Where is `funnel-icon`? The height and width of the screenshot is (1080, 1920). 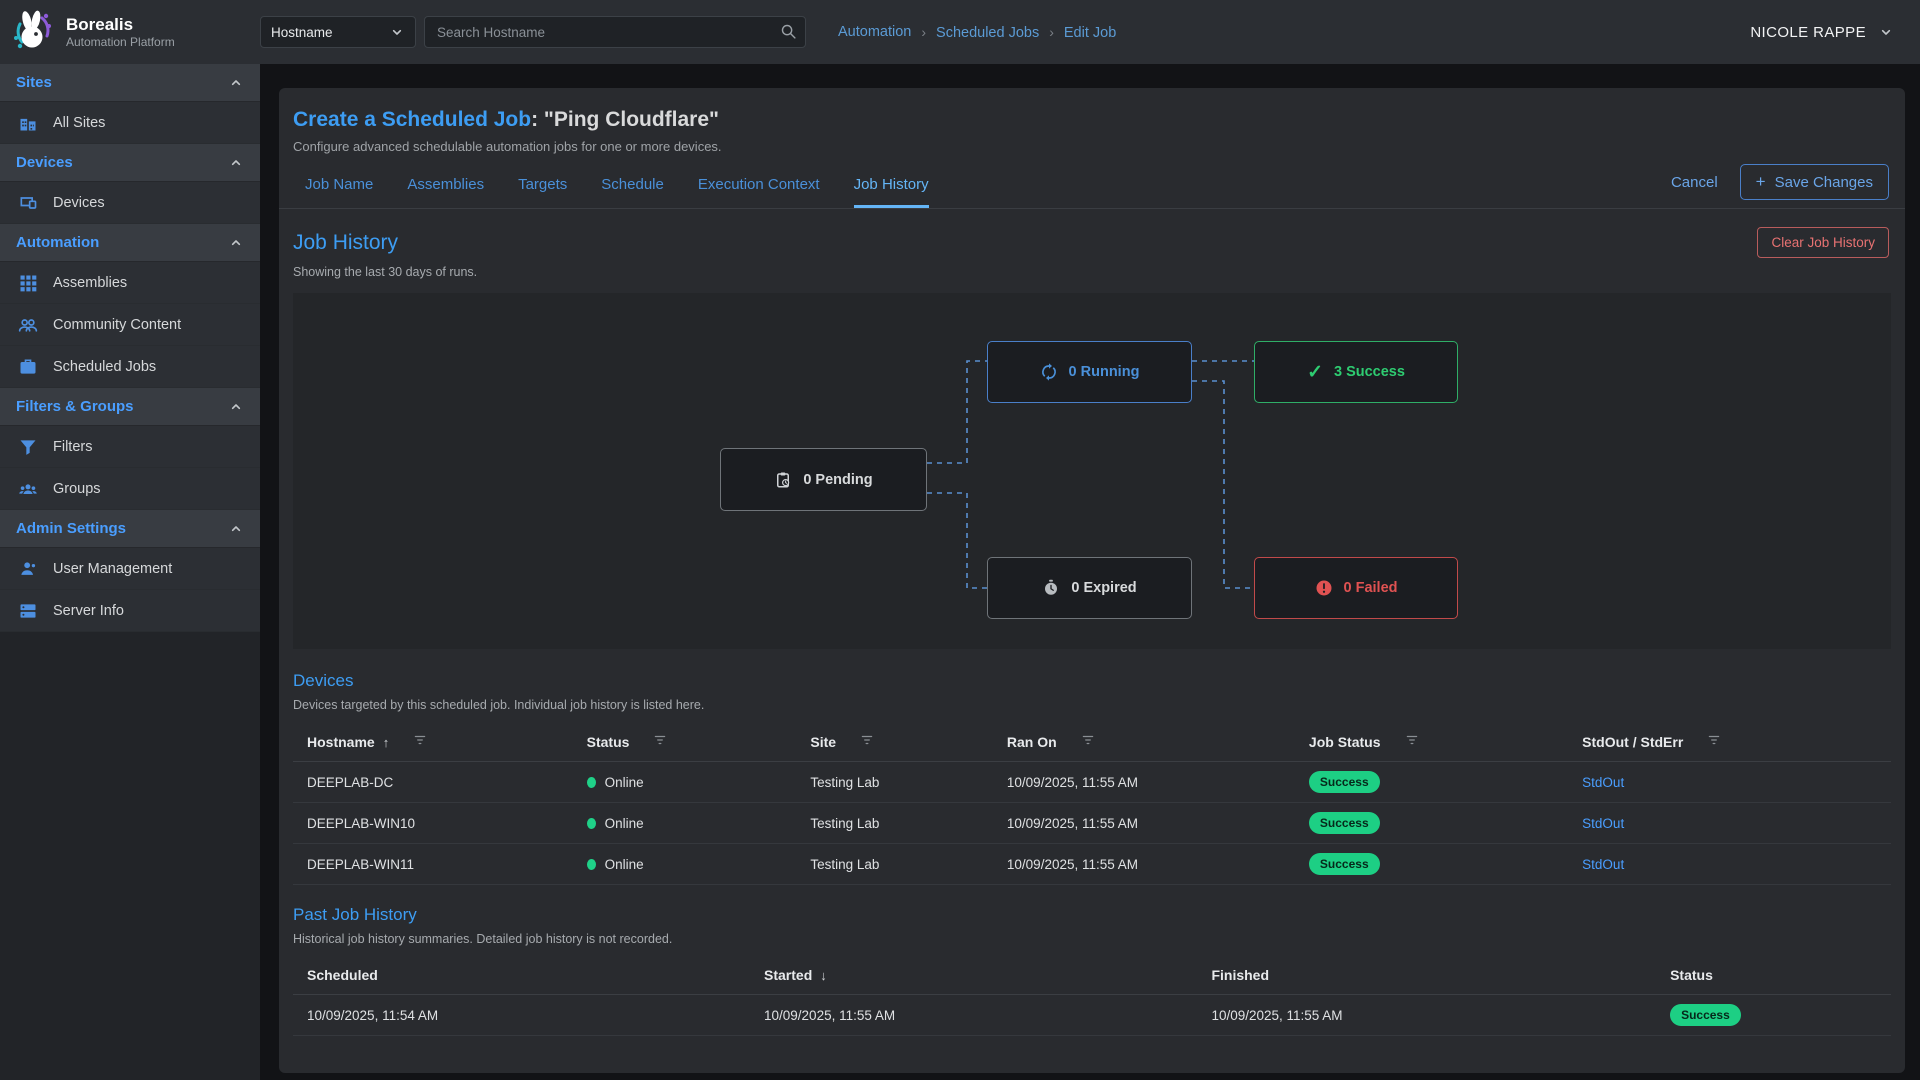 funnel-icon is located at coordinates (28, 447).